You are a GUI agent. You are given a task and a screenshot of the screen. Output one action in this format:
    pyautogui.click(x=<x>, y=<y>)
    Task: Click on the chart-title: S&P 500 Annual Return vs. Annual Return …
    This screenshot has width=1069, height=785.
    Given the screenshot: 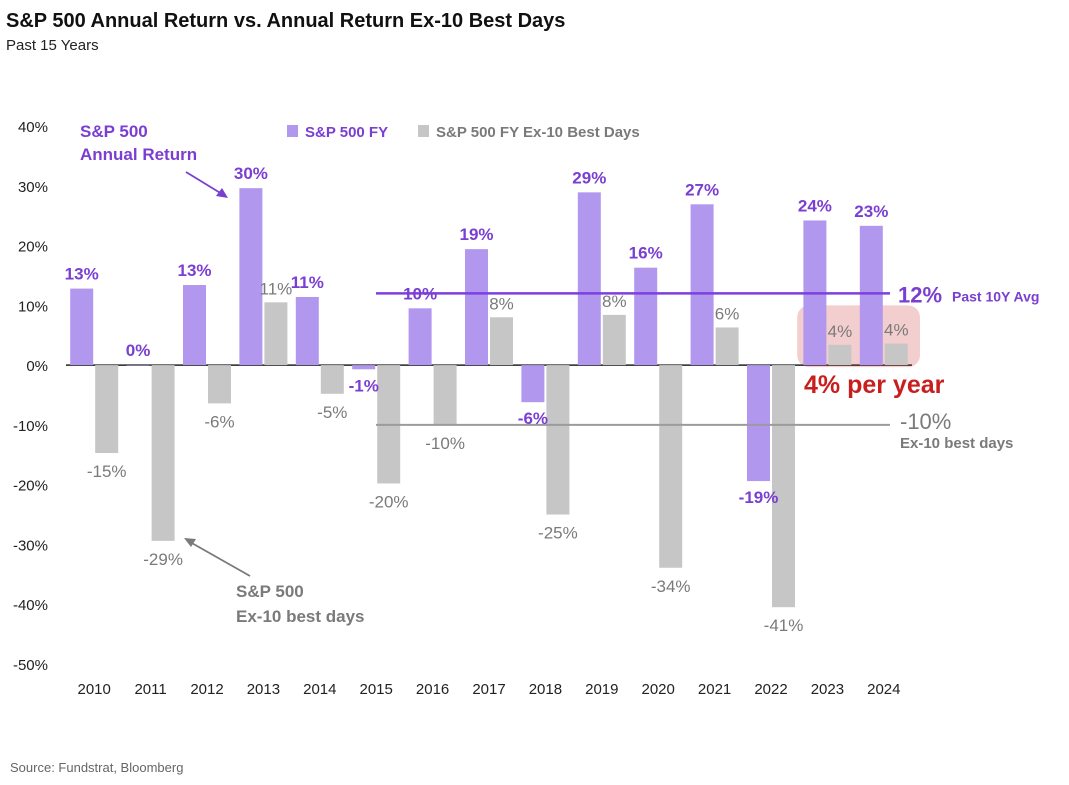 What is the action you would take?
    pyautogui.click(x=286, y=21)
    